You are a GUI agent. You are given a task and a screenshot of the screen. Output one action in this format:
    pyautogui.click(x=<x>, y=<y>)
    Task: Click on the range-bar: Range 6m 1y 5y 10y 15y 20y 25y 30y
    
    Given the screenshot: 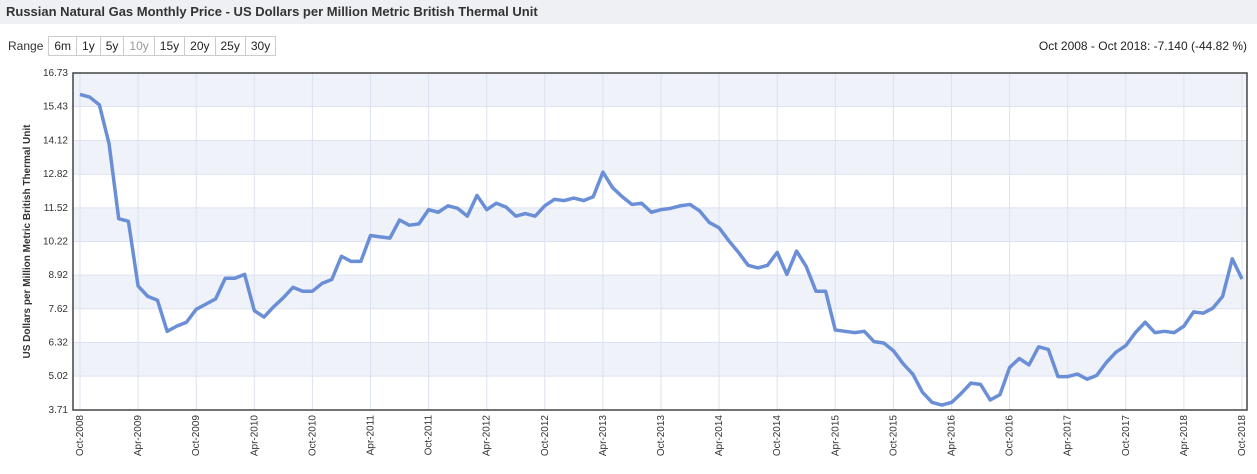 What is the action you would take?
    pyautogui.click(x=142, y=46)
    